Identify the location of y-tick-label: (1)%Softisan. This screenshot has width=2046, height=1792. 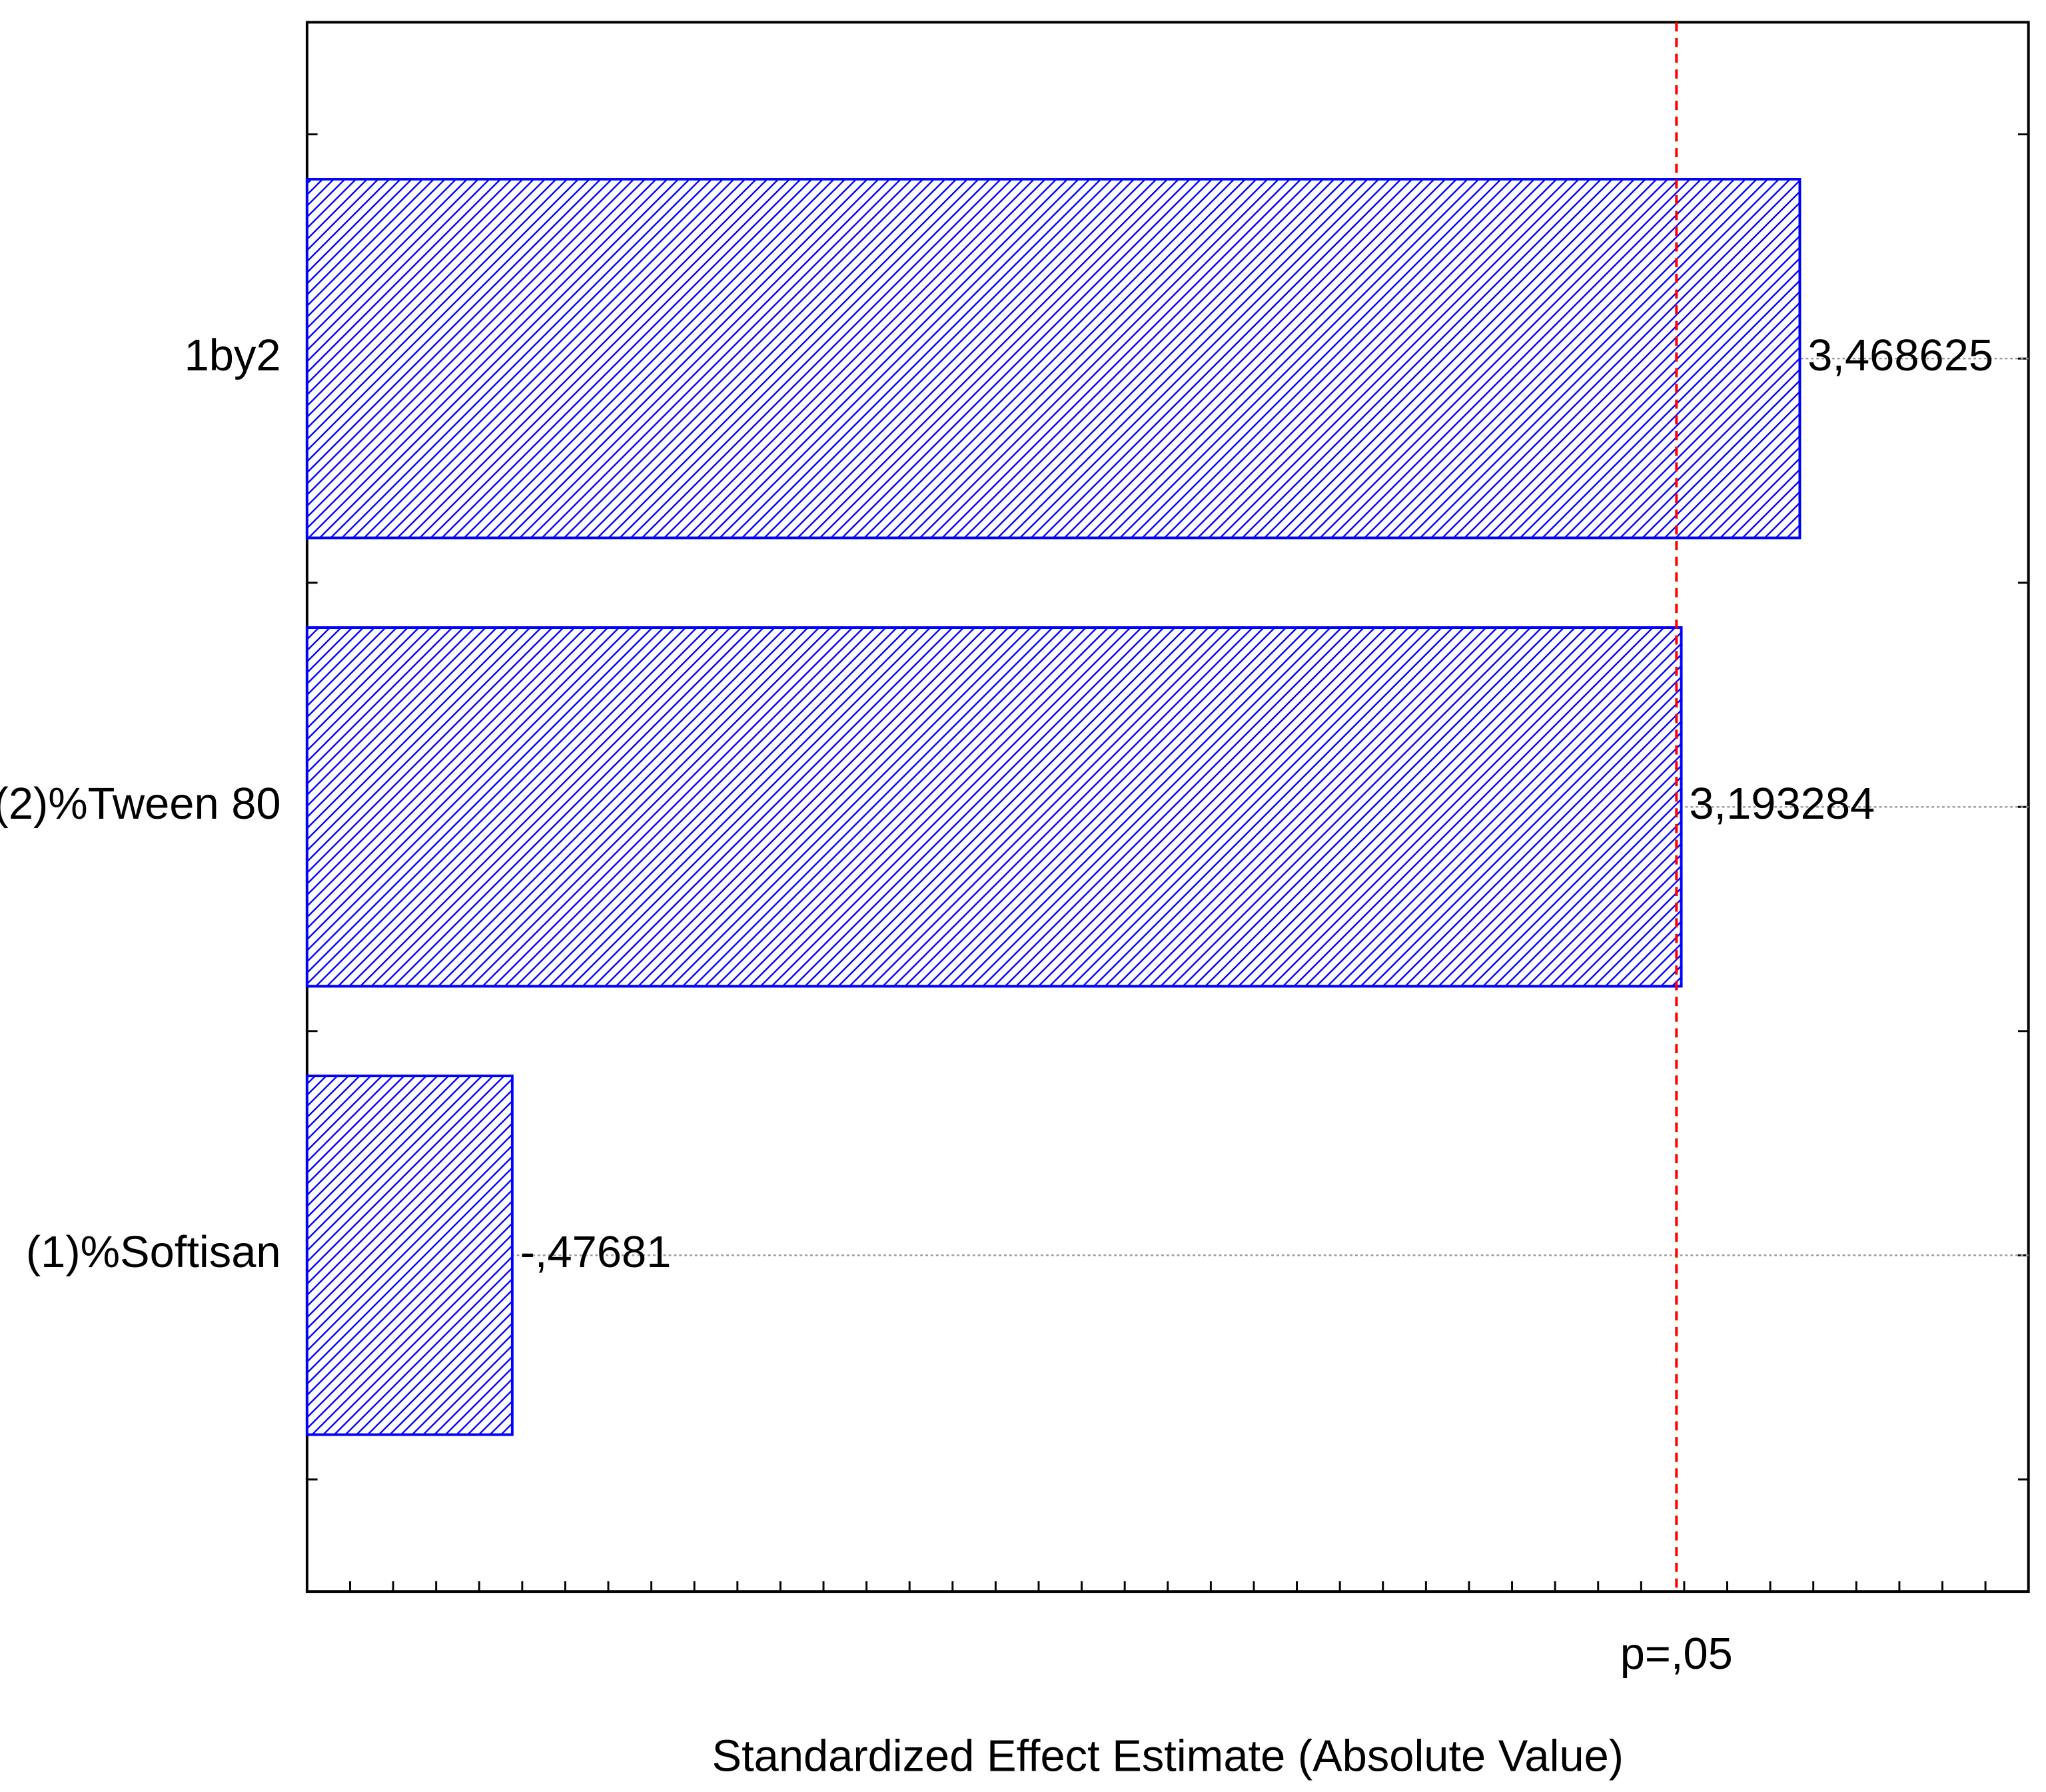
(153, 1252).